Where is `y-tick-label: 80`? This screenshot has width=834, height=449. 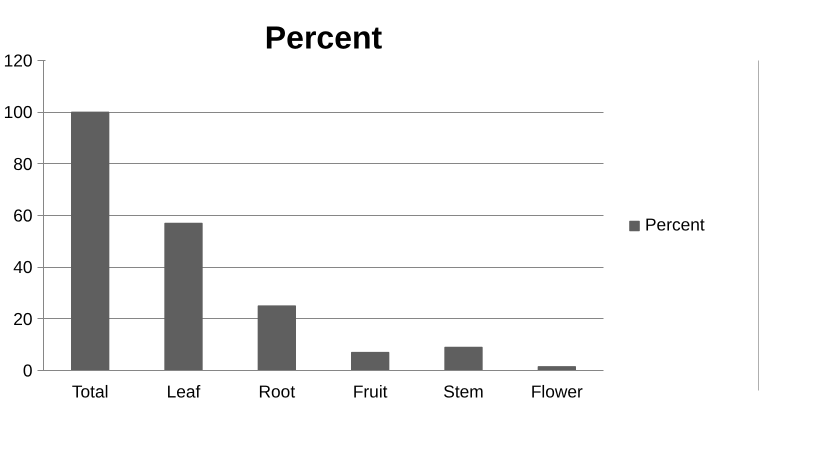 y-tick-label: 80 is located at coordinates (23, 164).